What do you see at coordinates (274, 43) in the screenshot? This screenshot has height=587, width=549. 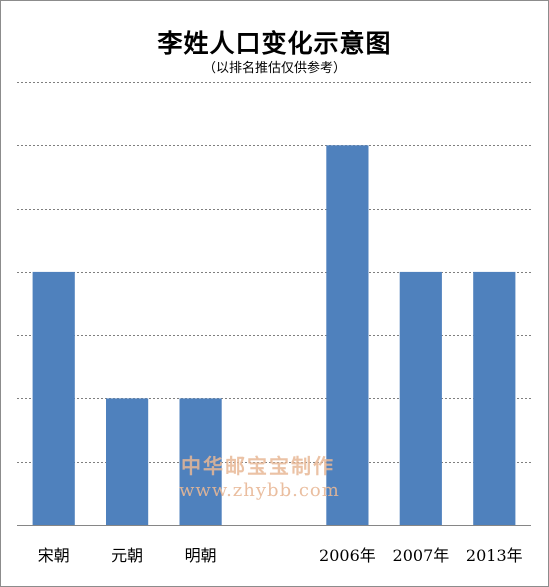 I see `chart-title: 李姓人口变化示意图` at bounding box center [274, 43].